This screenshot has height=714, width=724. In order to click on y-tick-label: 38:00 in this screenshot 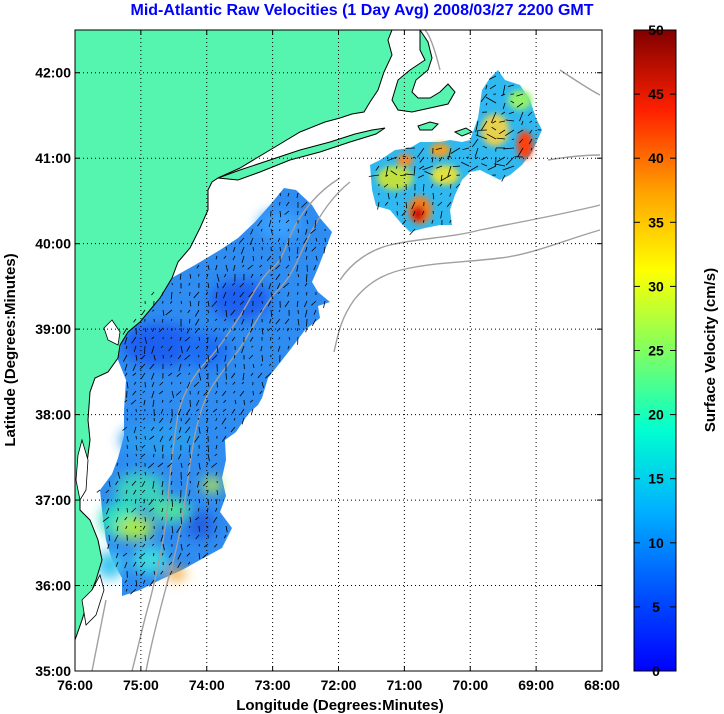, I will do `click(53, 415)`.